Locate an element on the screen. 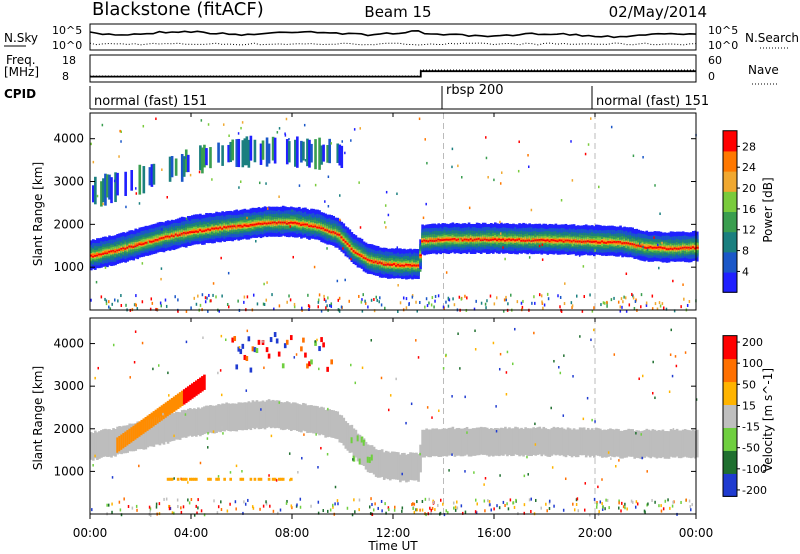 The width and height of the screenshot is (800, 554). freq-unit: [MHz] is located at coordinates (21, 72).